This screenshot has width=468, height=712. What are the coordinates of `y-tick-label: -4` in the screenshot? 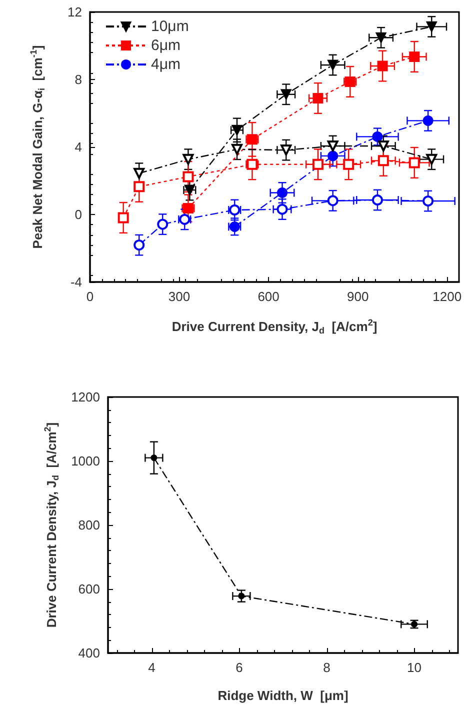 It's located at (76, 282).